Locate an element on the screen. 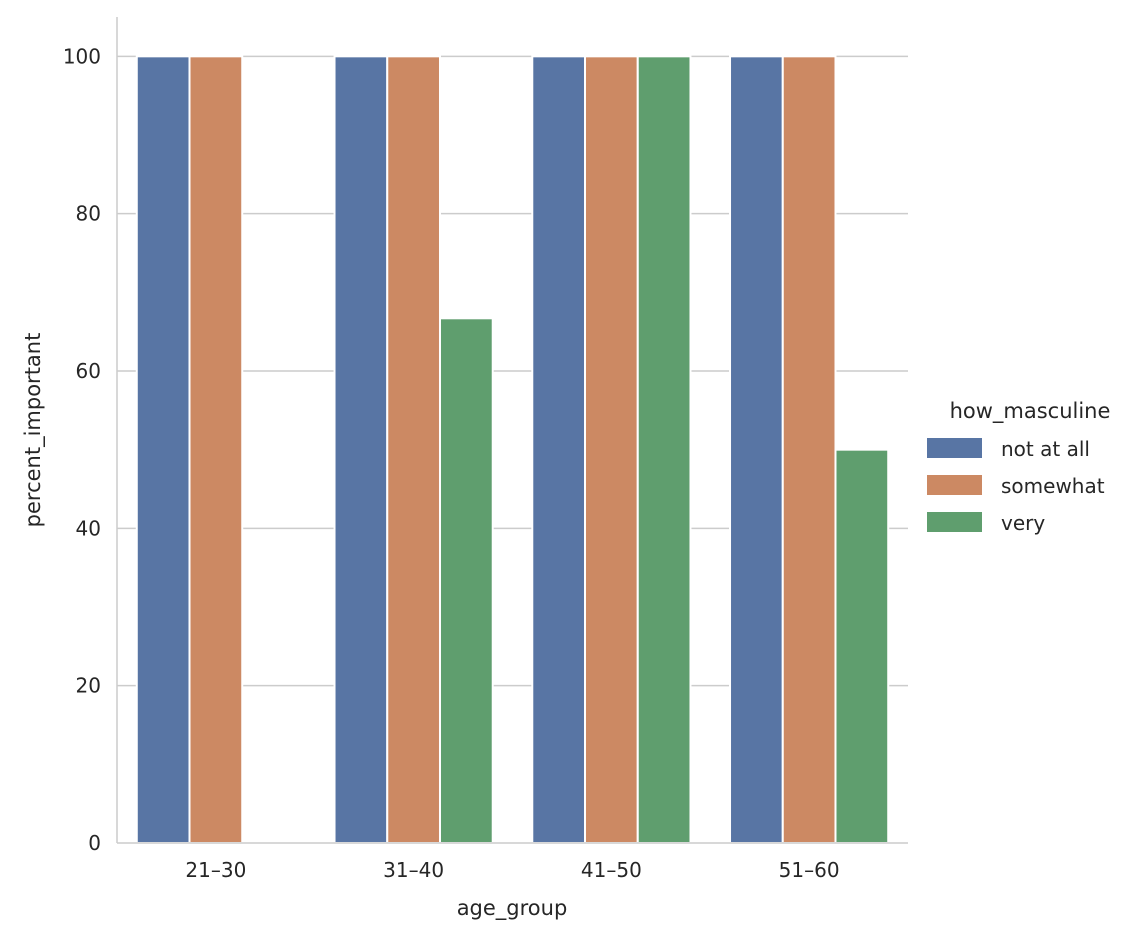 The height and width of the screenshot is (944, 1145). legend-title: how_masculine is located at coordinates (1030, 411).